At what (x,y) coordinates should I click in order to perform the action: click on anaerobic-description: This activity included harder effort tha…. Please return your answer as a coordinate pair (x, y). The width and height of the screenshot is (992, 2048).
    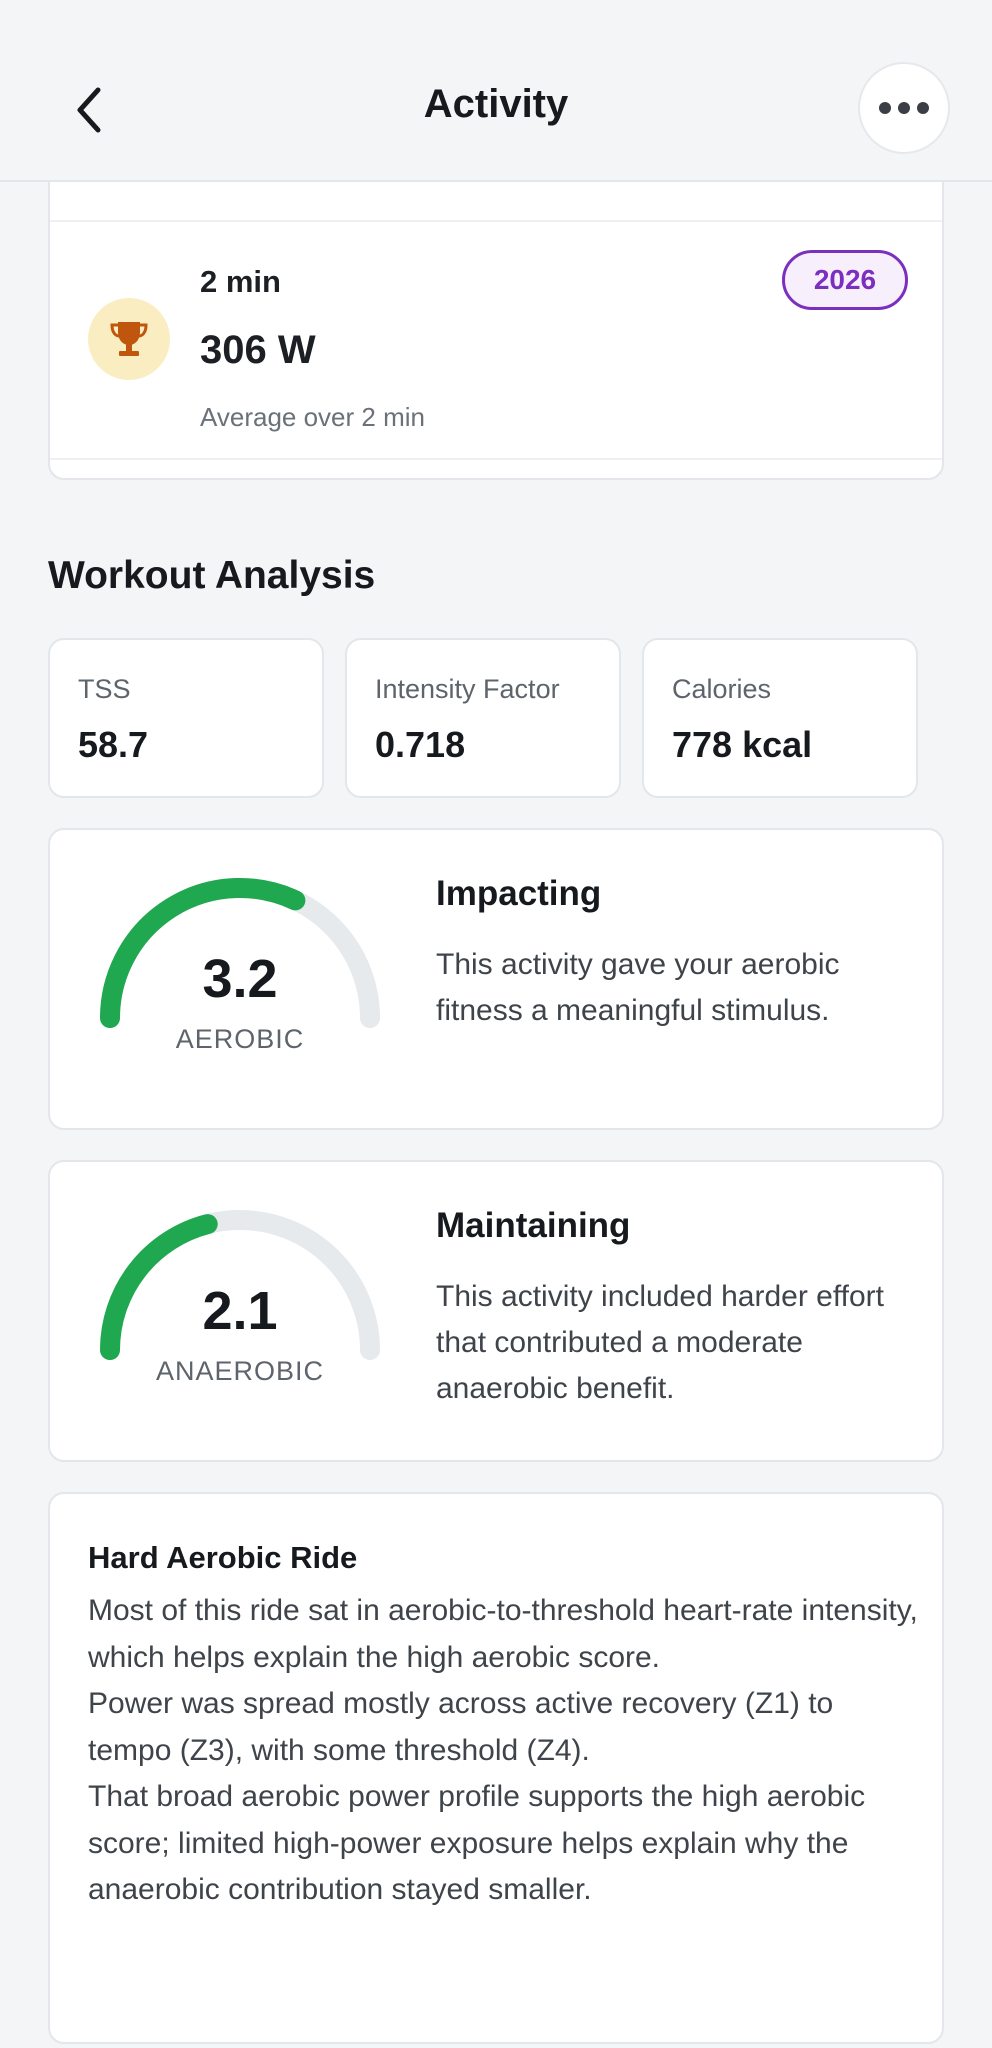
    Looking at the image, I should click on (660, 1342).